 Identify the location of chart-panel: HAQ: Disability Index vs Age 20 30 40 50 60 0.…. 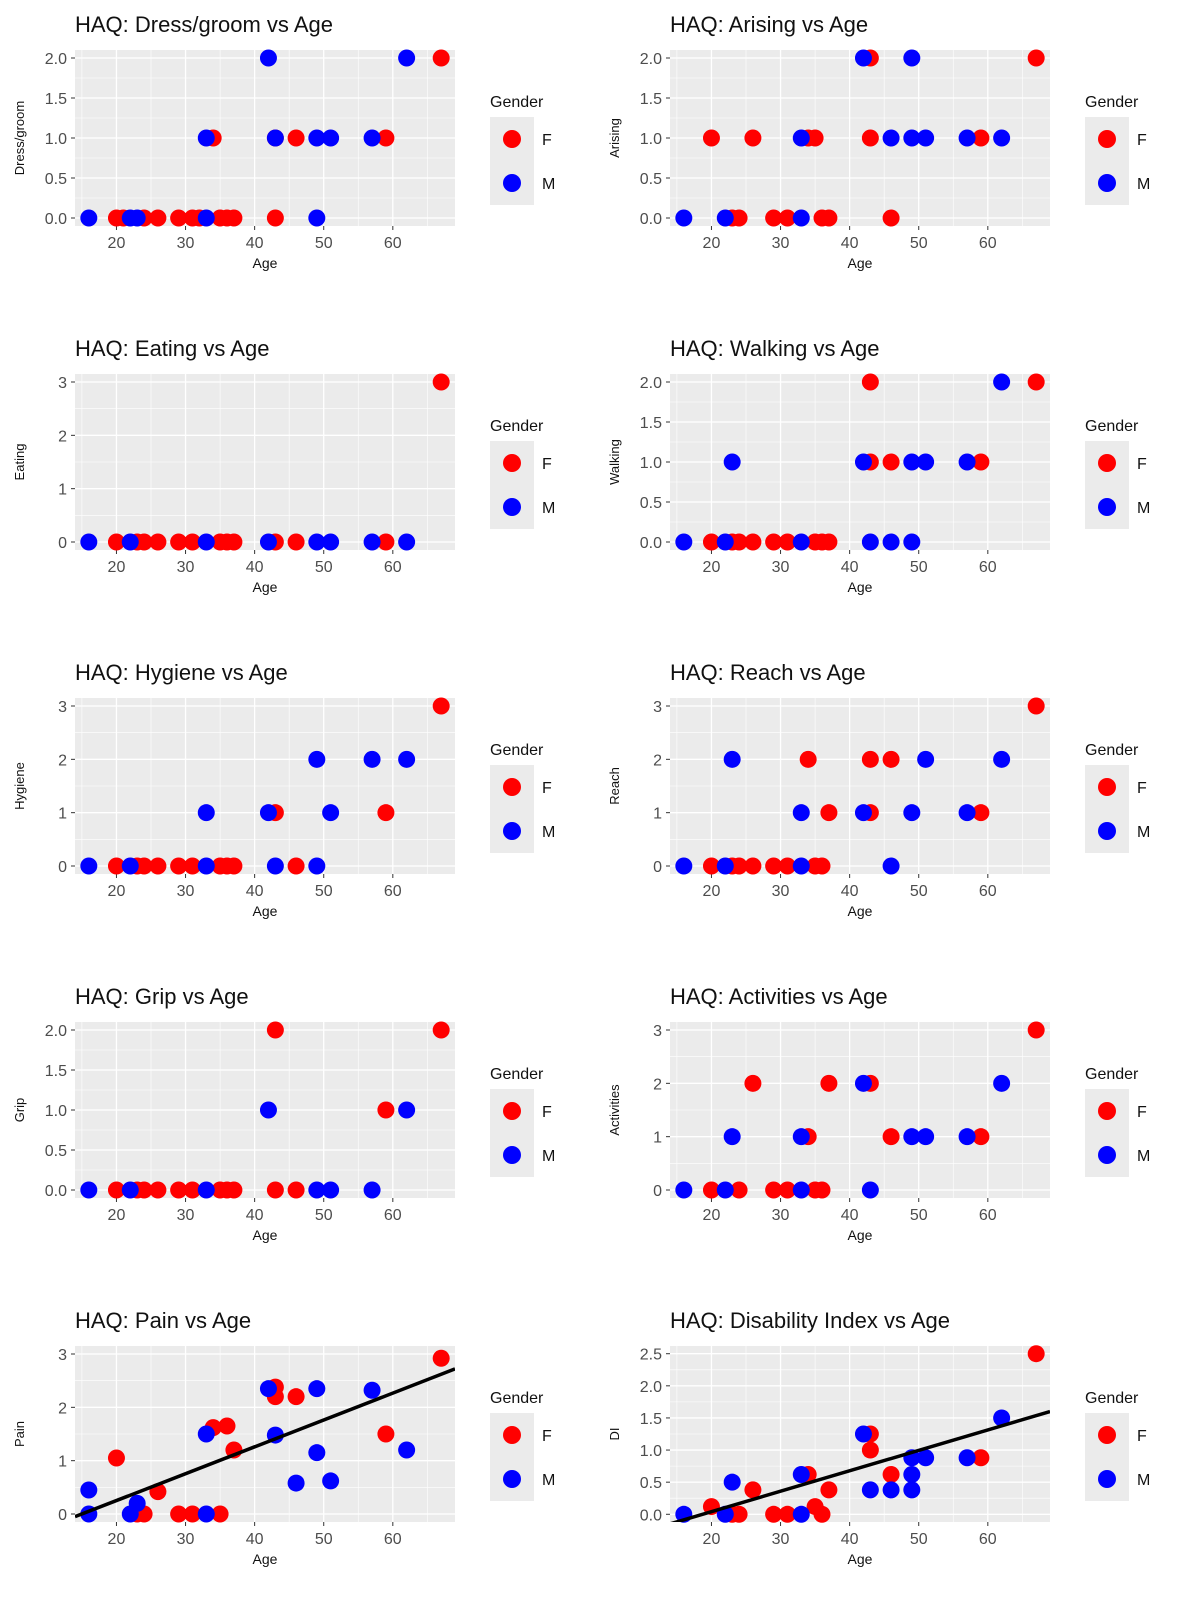
(878, 1437).